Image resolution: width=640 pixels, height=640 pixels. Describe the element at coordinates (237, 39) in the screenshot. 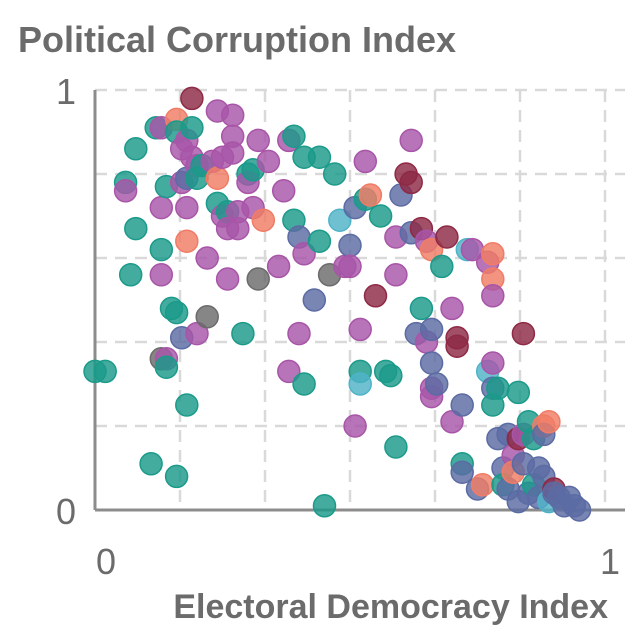

I see `chart-title: Political Corruption Index` at that location.